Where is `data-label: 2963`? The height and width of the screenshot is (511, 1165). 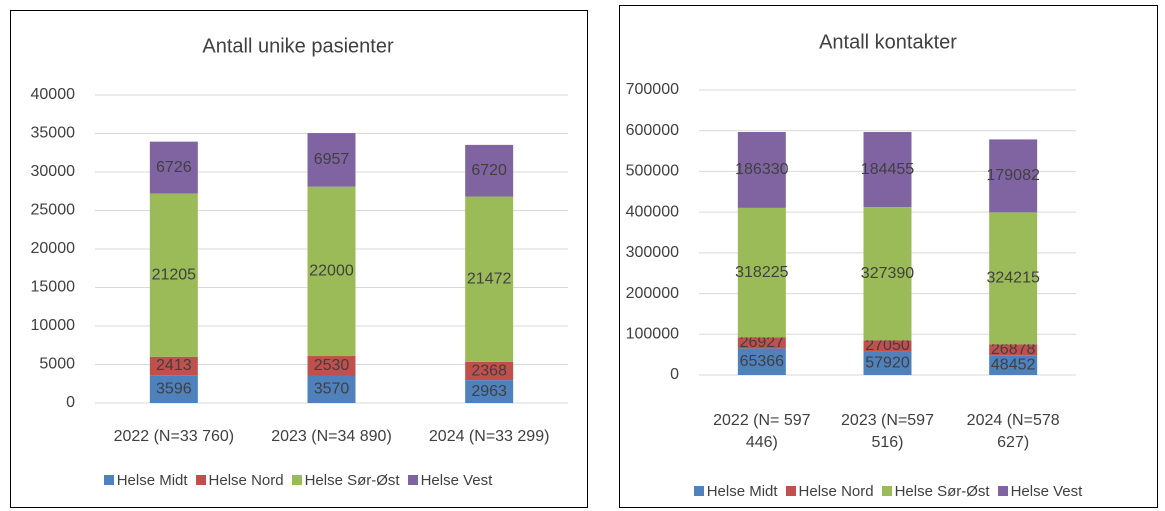 data-label: 2963 is located at coordinates (489, 391).